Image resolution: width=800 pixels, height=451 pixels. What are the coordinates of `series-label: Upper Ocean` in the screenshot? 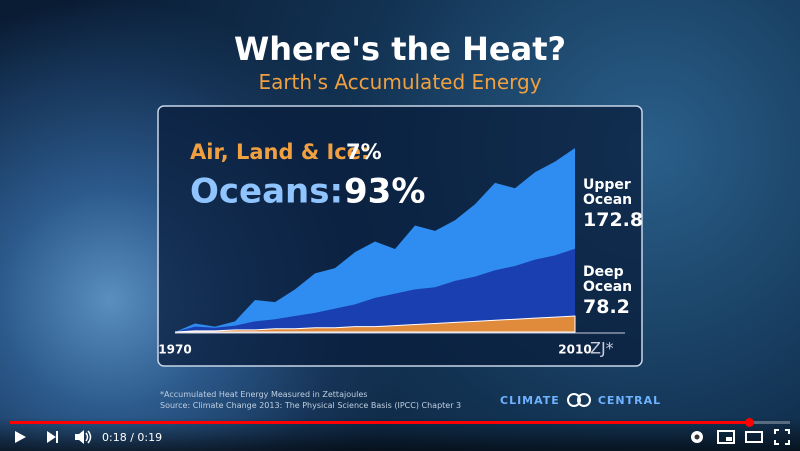 It's located at (608, 192).